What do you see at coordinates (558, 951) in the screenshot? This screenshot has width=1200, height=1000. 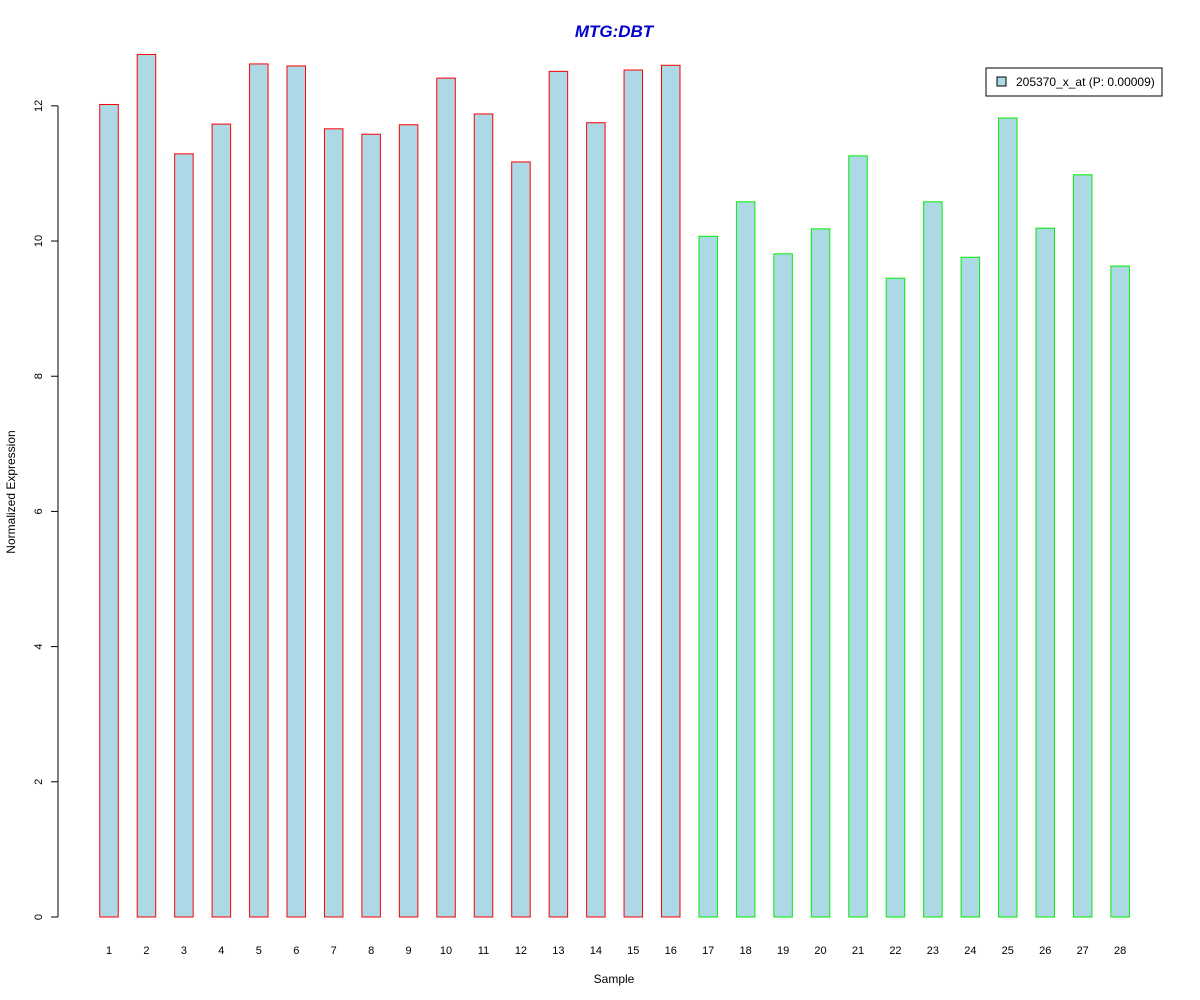 I see `x-tick-label: 13` at bounding box center [558, 951].